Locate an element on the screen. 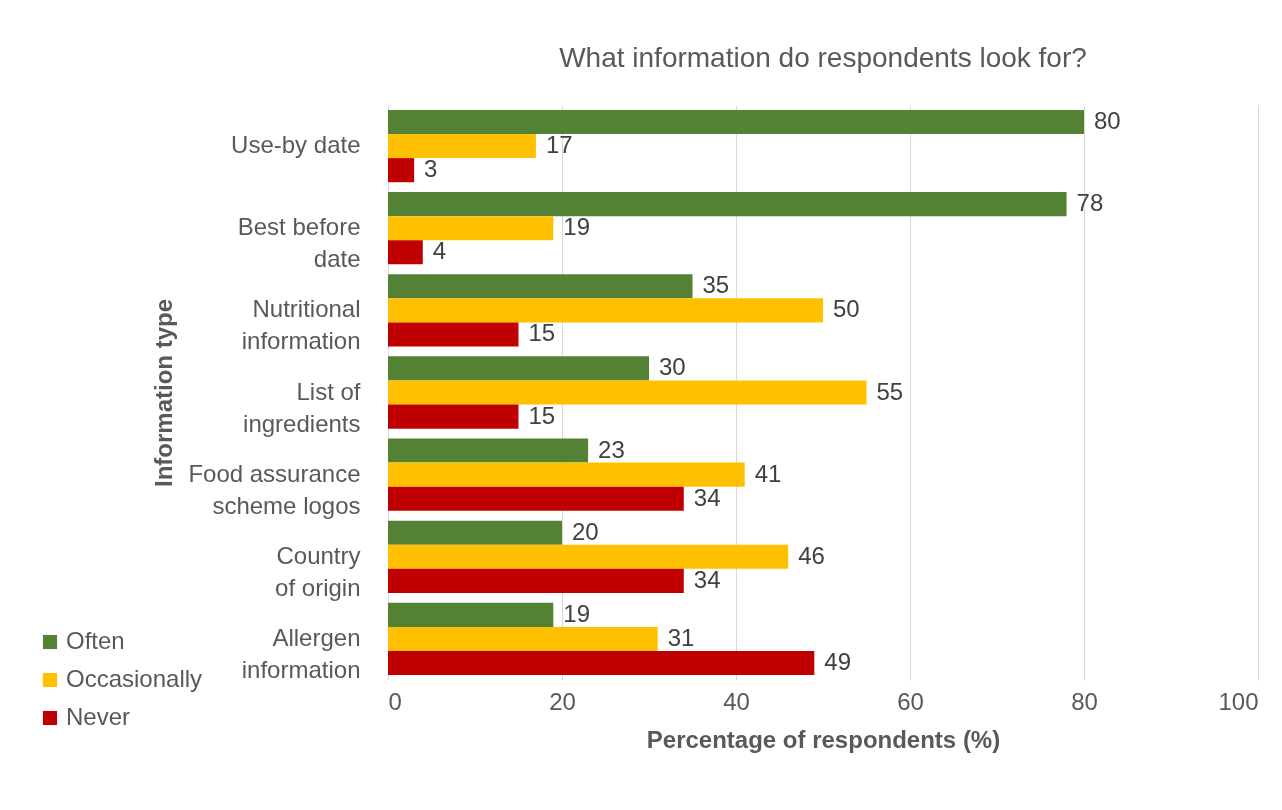  y-tick-label: Use-by date is located at coordinates (296, 145).